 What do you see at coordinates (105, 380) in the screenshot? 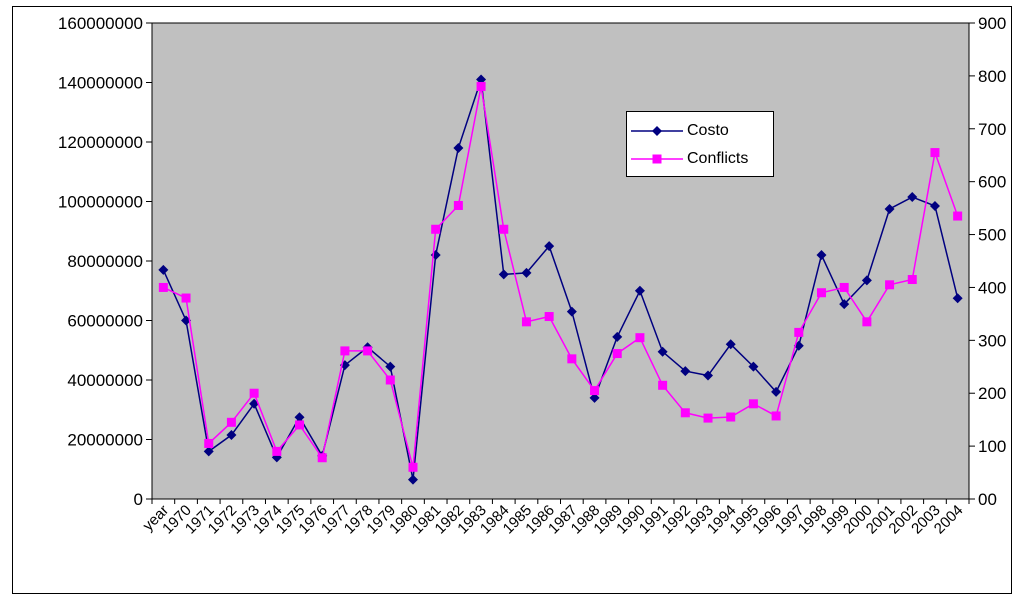
I see `left-tick-label: 40000000` at bounding box center [105, 380].